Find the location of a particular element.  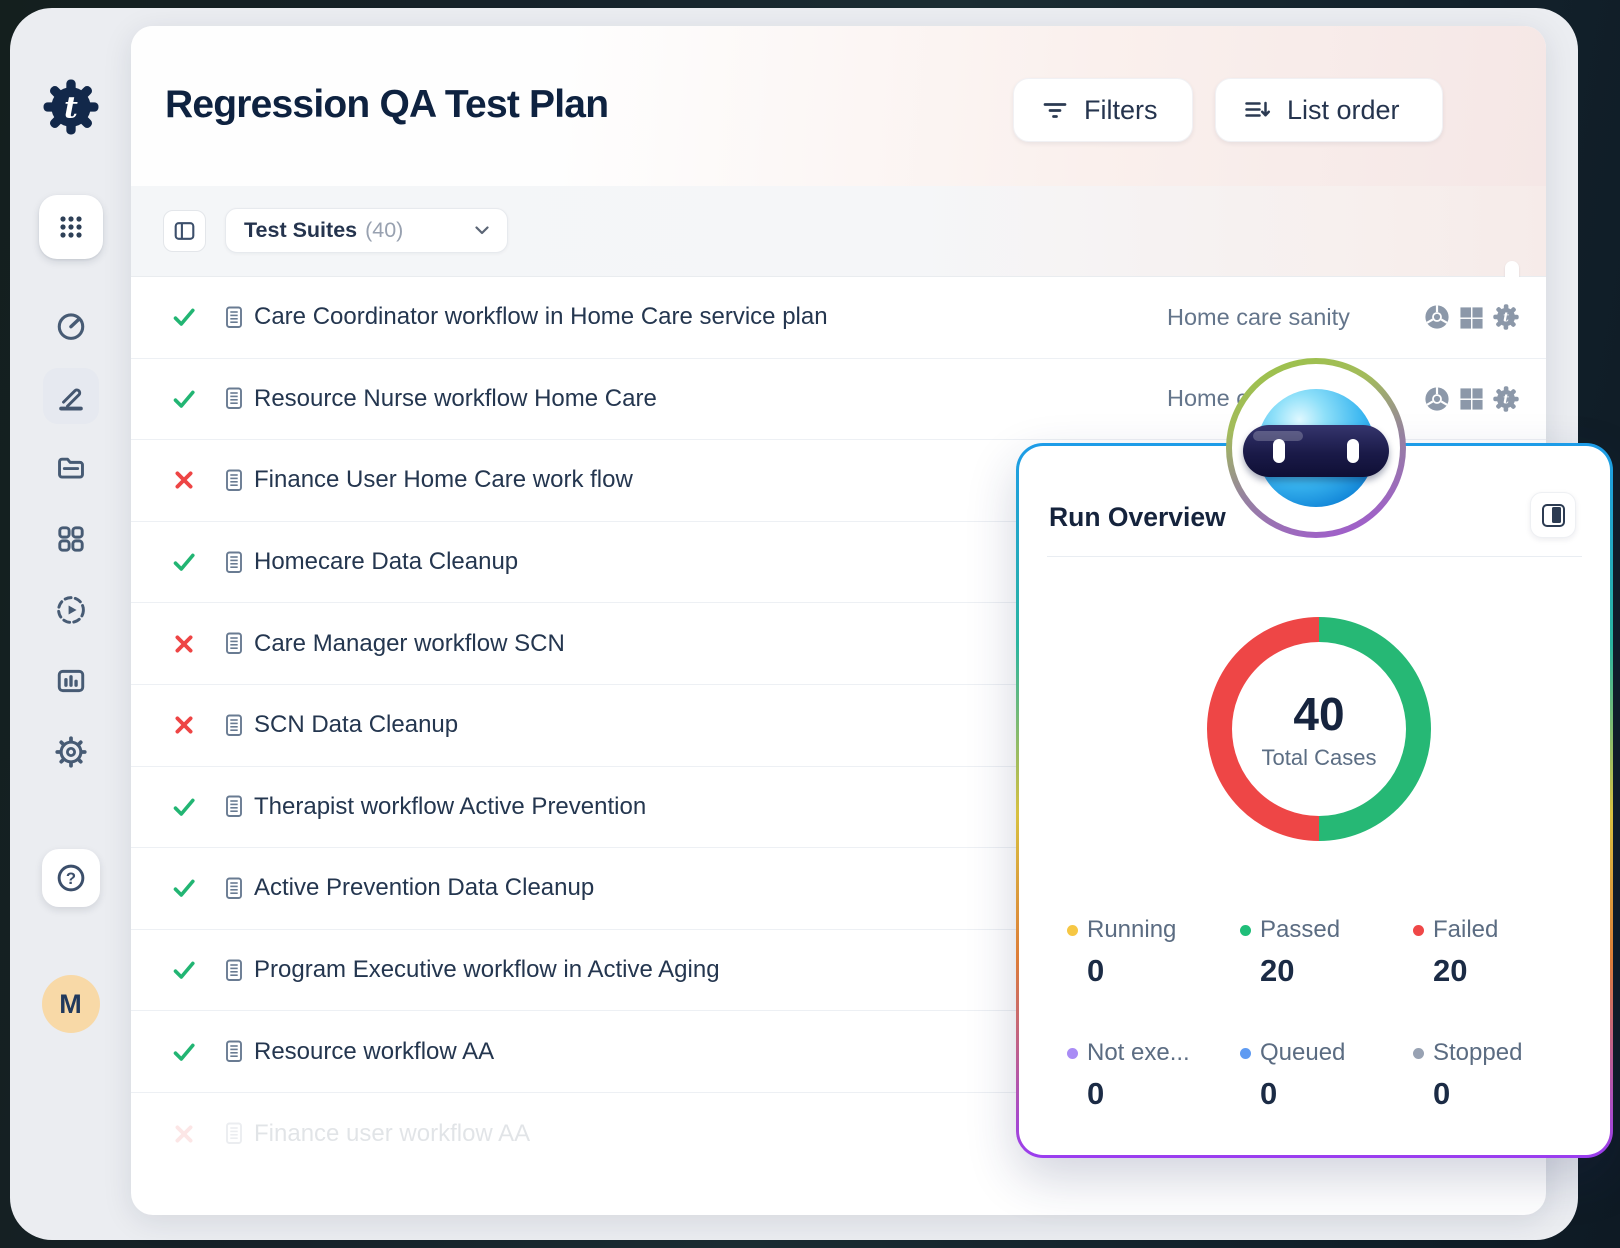

list-order-label: List order is located at coordinates (1343, 109).